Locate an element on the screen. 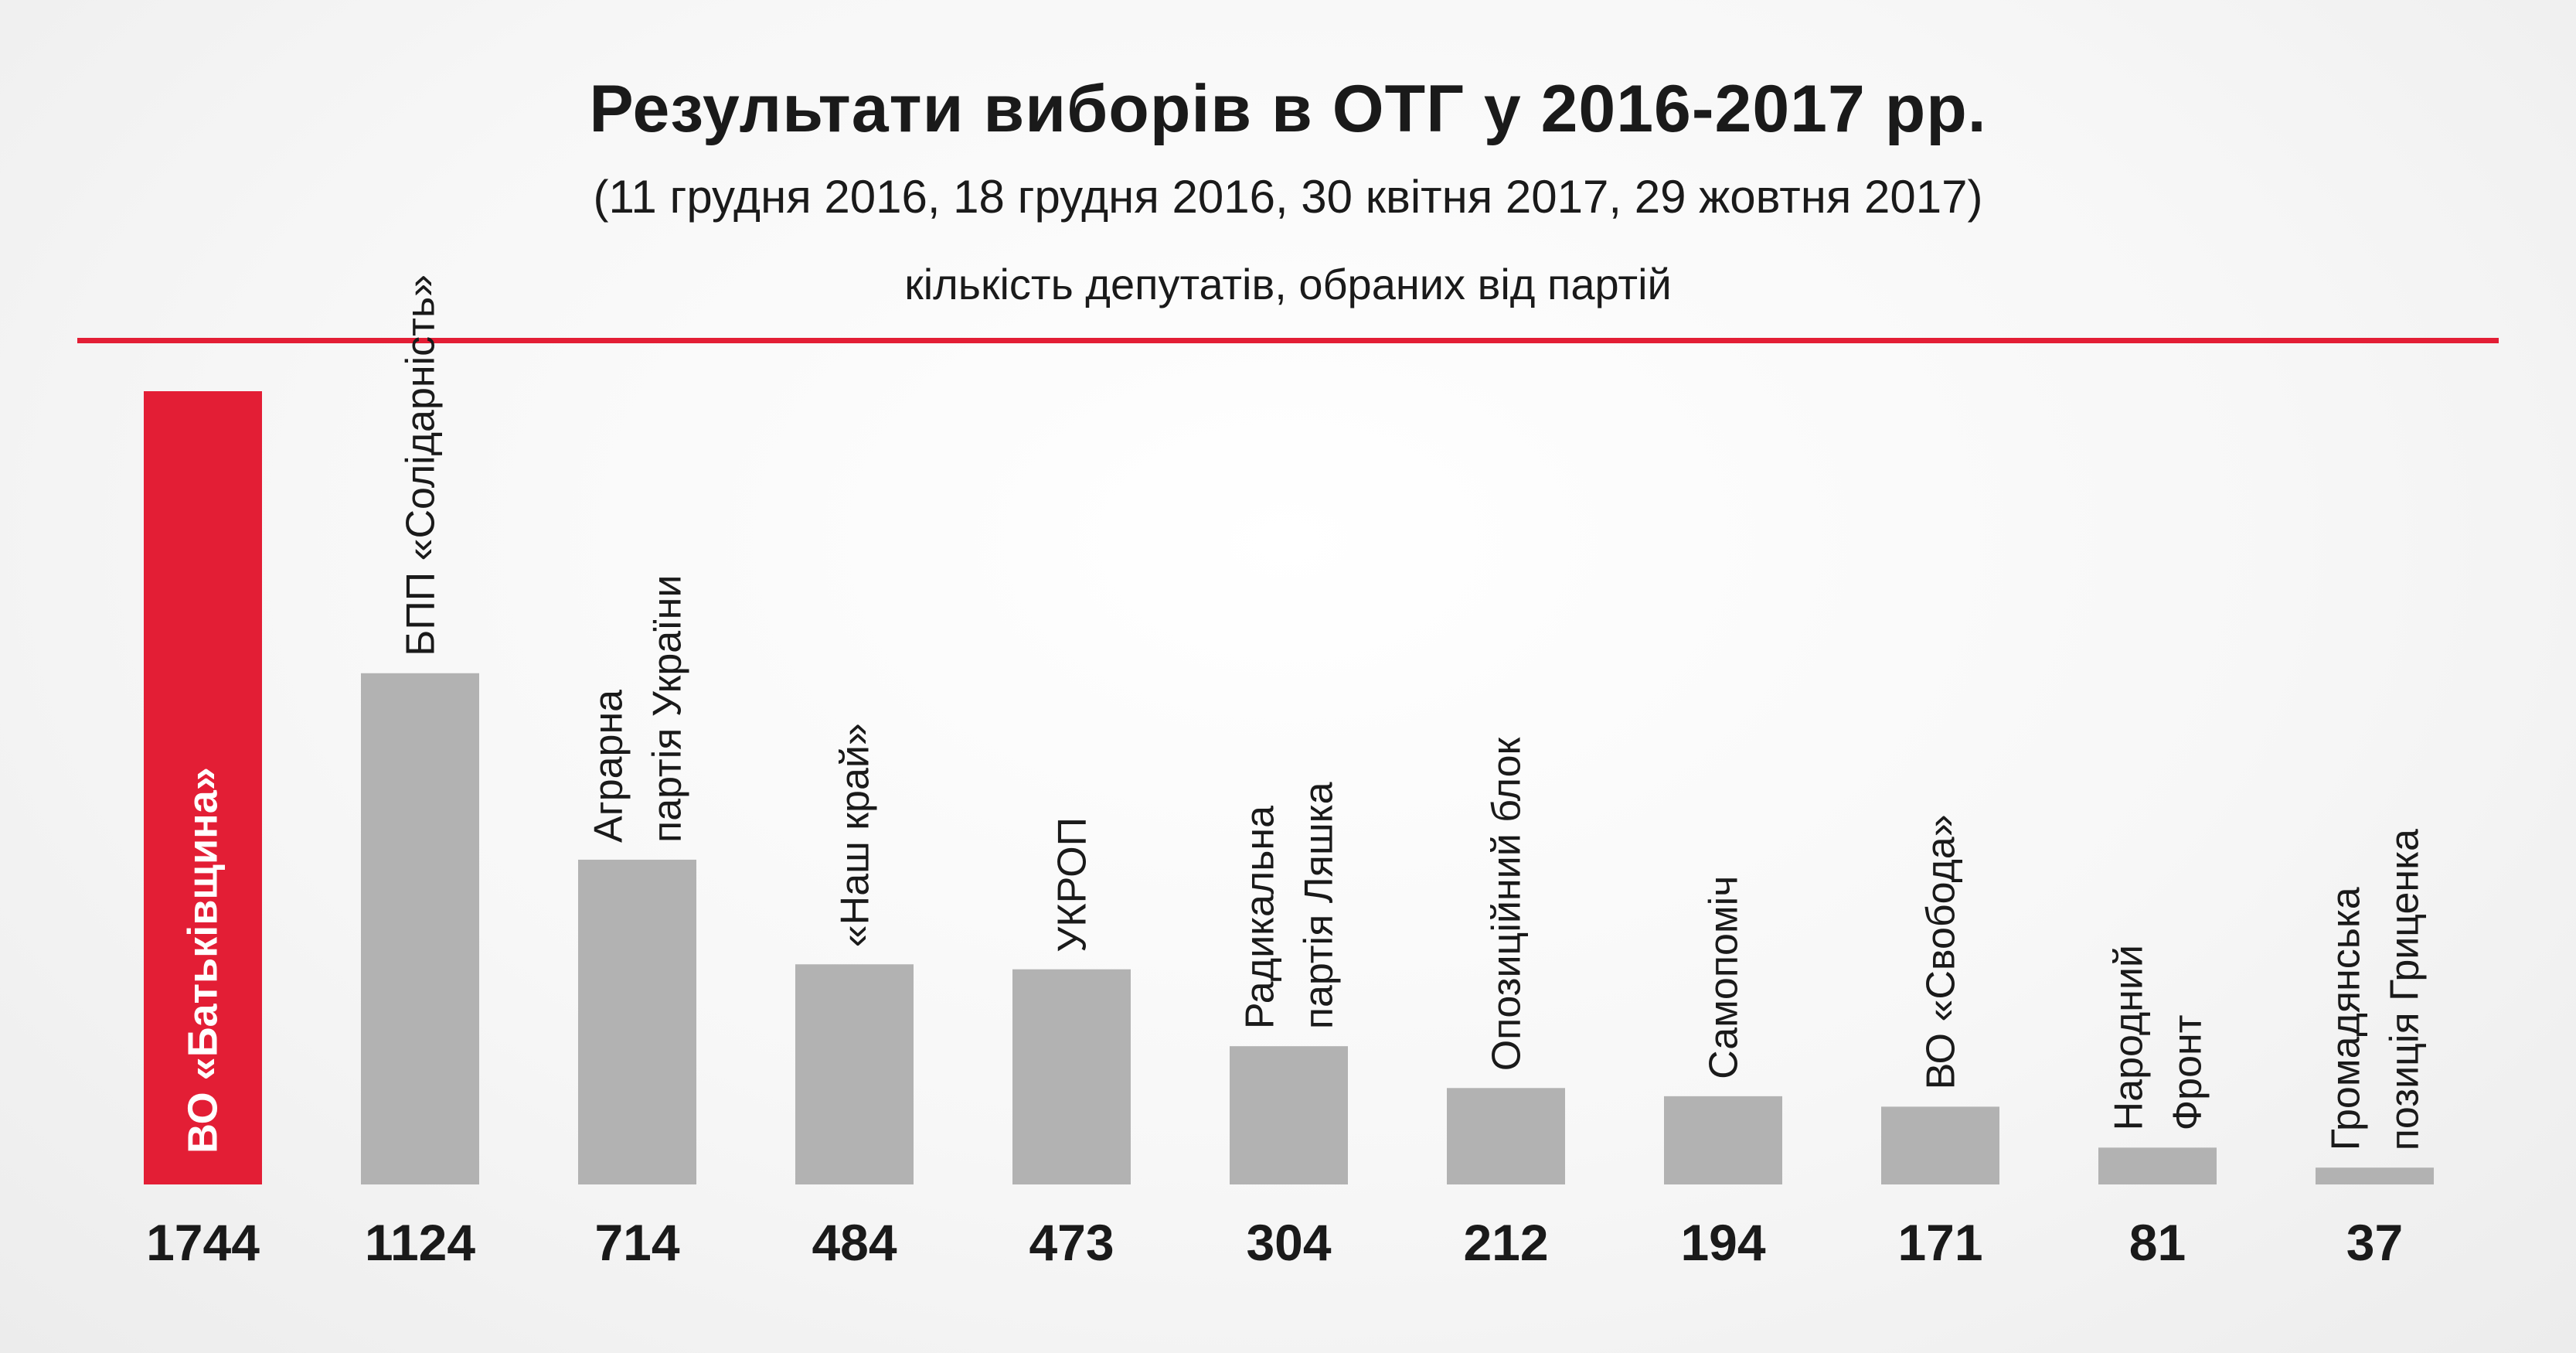 The width and height of the screenshot is (2576, 1353). value-label: 304 is located at coordinates (1288, 1242).